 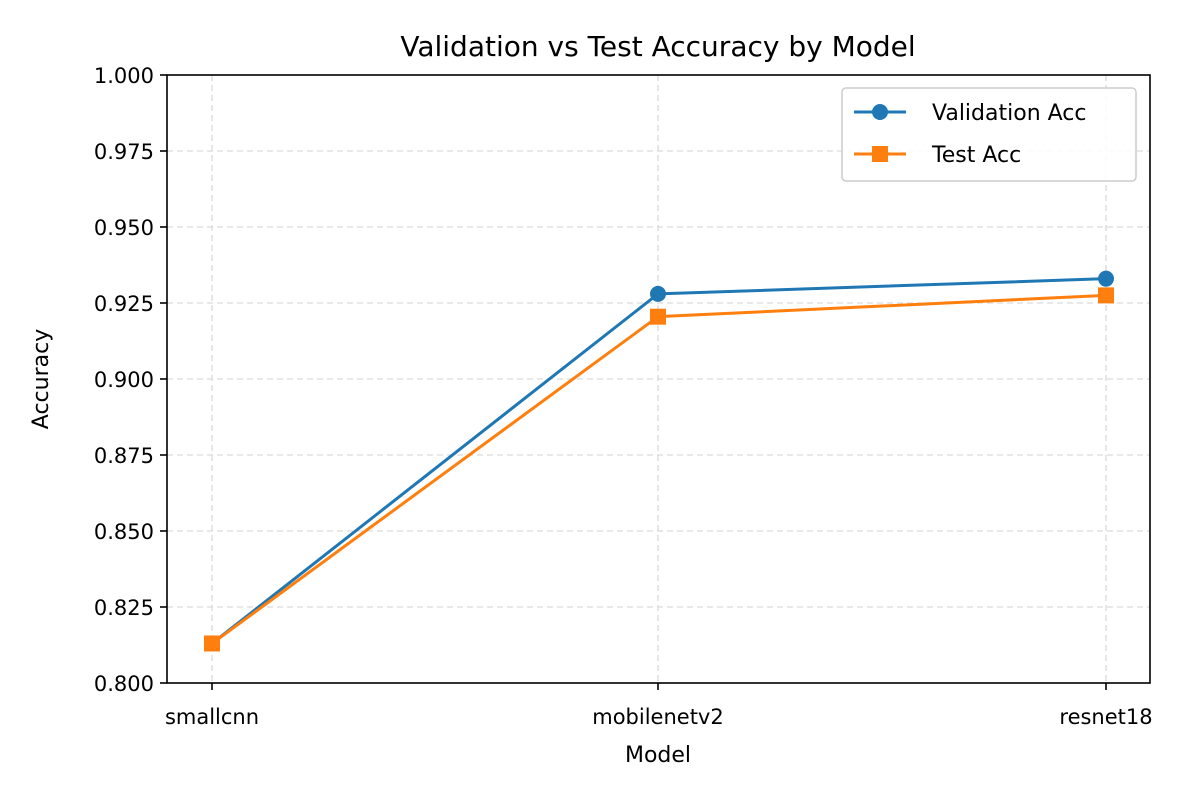 I want to click on y-axis-label: Accuracy, so click(x=41, y=379).